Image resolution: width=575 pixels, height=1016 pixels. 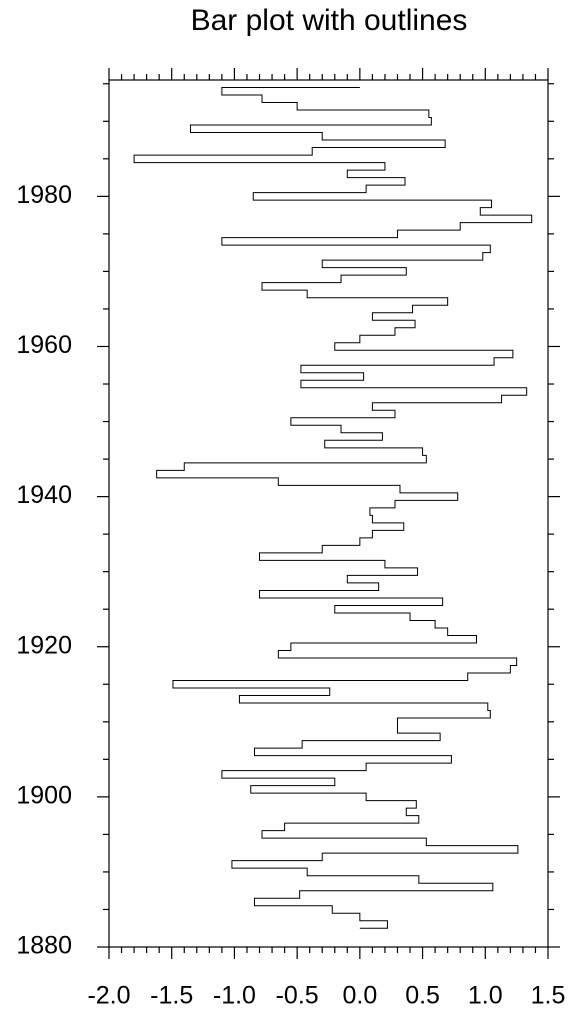 I want to click on y-tick-label: 1880, so click(x=44, y=946).